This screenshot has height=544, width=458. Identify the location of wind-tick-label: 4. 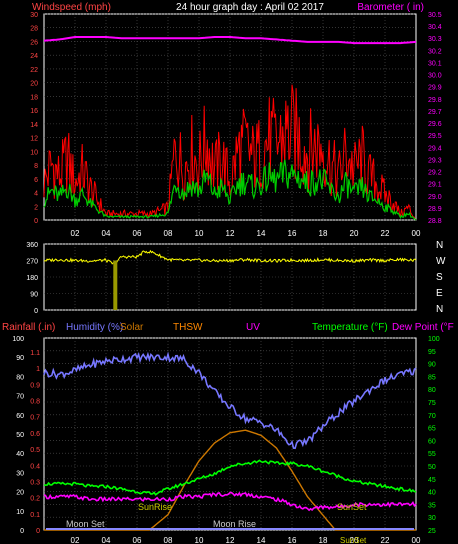
(36, 194).